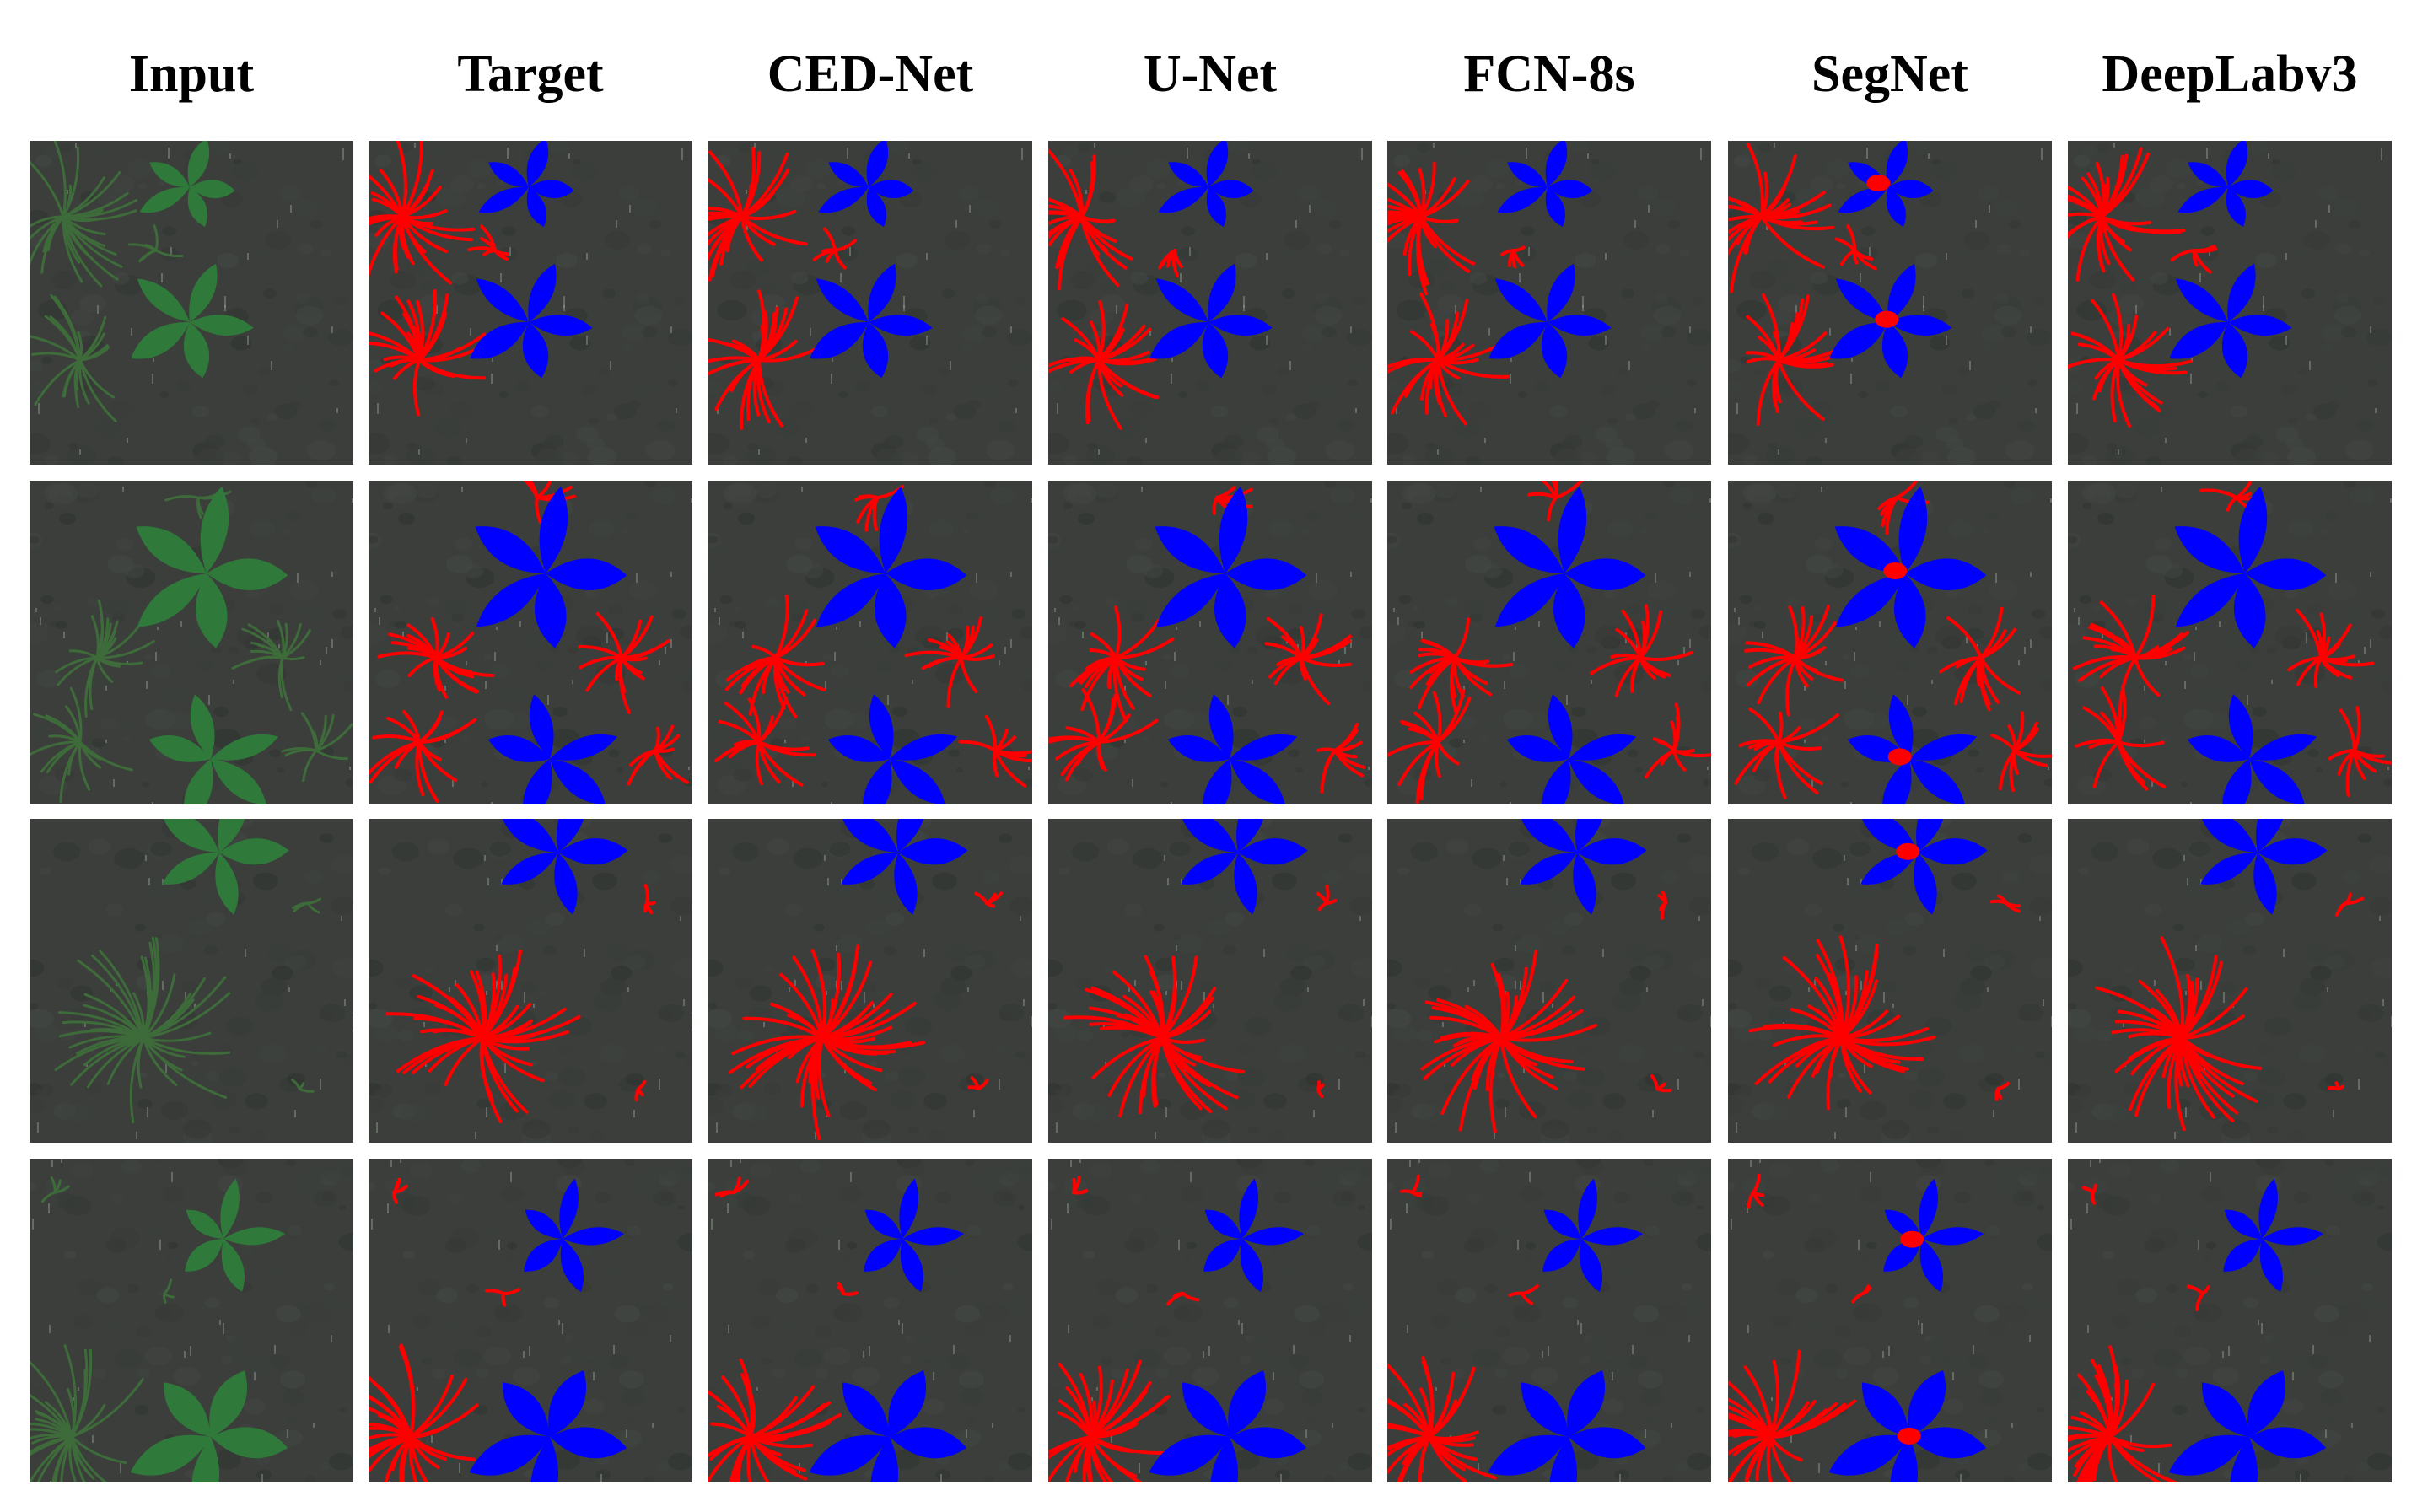  I want to click on column-header-u-net: U-Net, so click(1210, 74).